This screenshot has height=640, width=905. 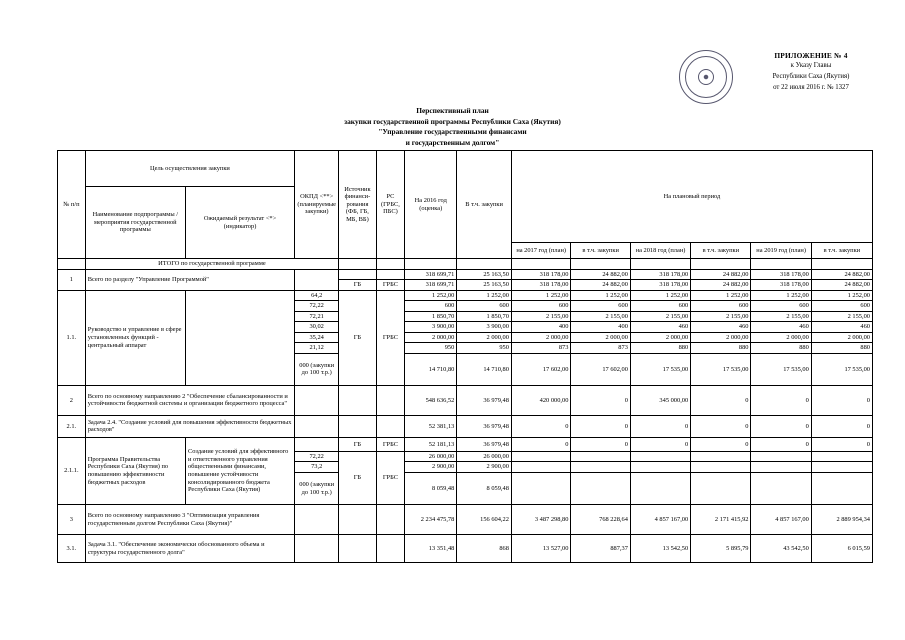 What do you see at coordinates (721, 327) in the screenshot?
I see `body-cell: 460` at bounding box center [721, 327].